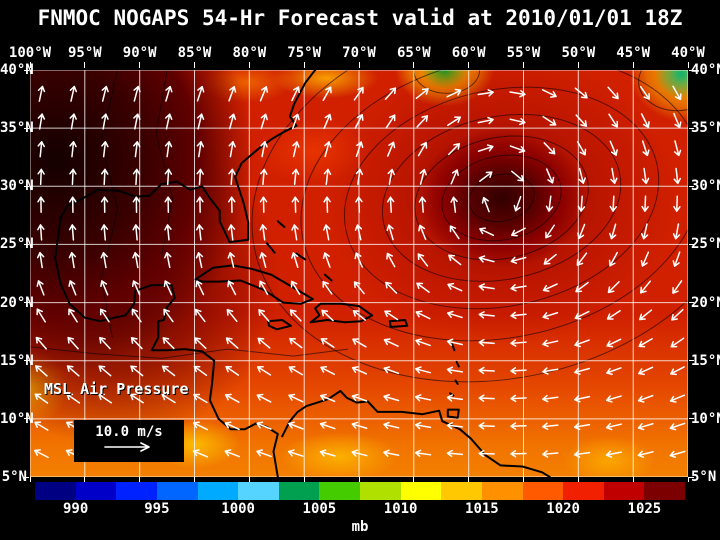 The height and width of the screenshot is (540, 720). What do you see at coordinates (304, 53) in the screenshot?
I see `lon-axis-label: 75°W` at bounding box center [304, 53].